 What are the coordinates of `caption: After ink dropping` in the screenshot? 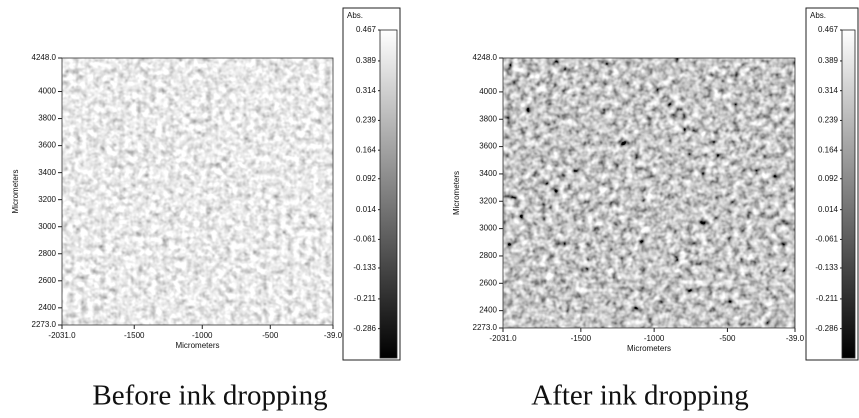 It's located at (639, 396).